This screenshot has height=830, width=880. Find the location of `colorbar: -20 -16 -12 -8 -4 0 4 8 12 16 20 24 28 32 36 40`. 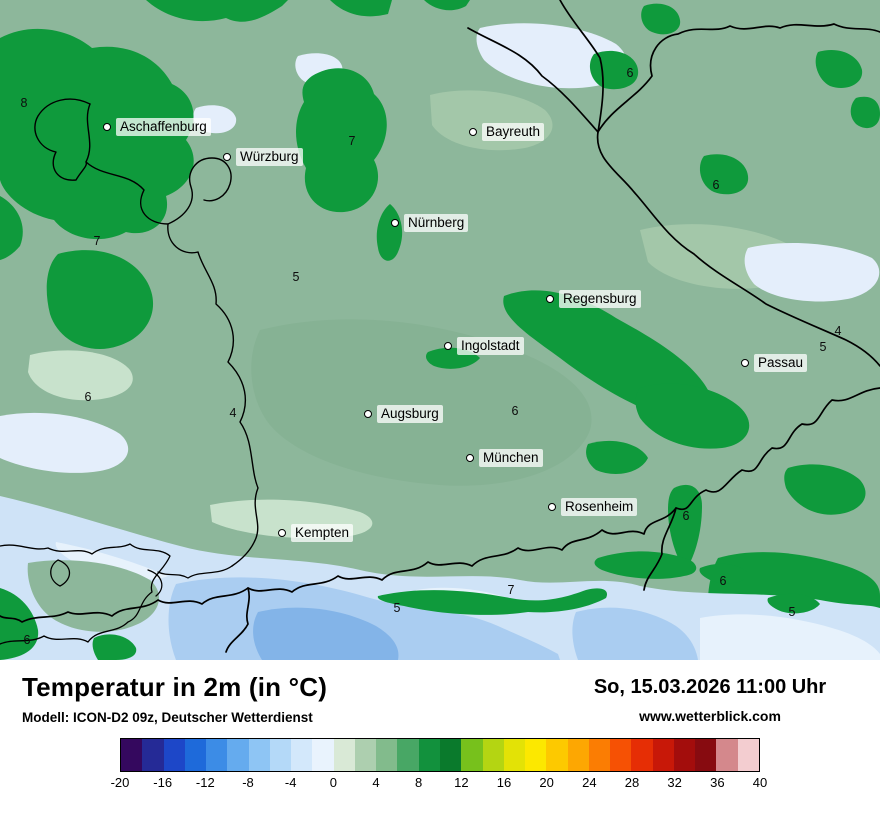

colorbar: -20 -16 -12 -8 -4 0 4 8 12 16 20 24 28 32 36 40 is located at coordinates (439, 765).